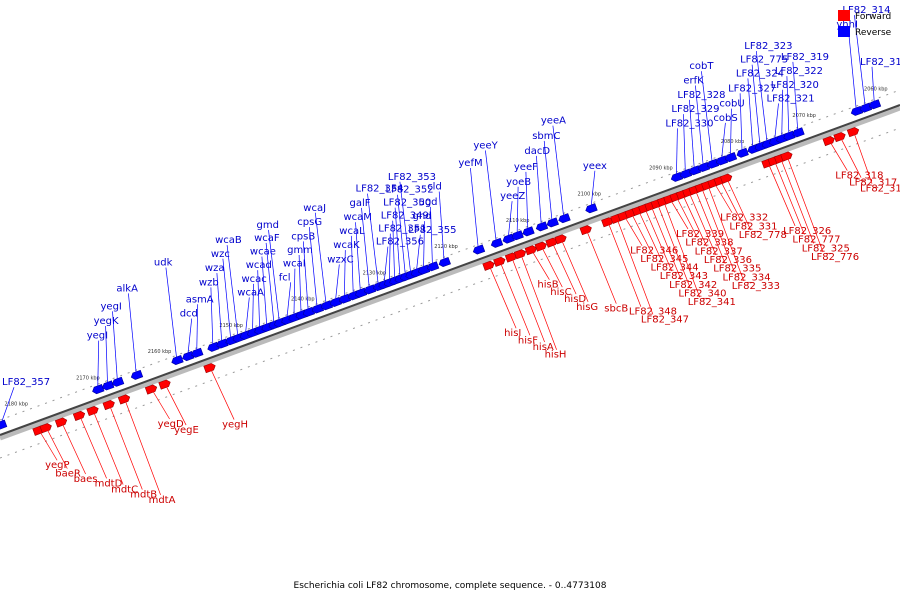 The height and width of the screenshot is (600, 900). Describe the element at coordinates (222, 343) in the screenshot. I see `reverse-gene-wza` at that location.